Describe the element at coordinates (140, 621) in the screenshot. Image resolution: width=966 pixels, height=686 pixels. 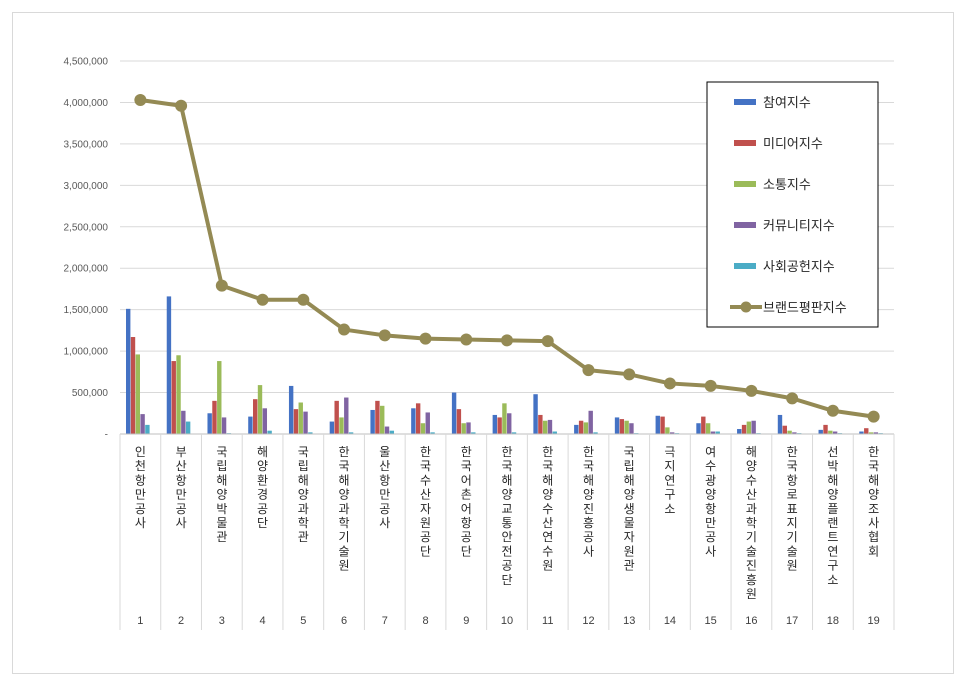
I see `category-index-label: 1` at that location.